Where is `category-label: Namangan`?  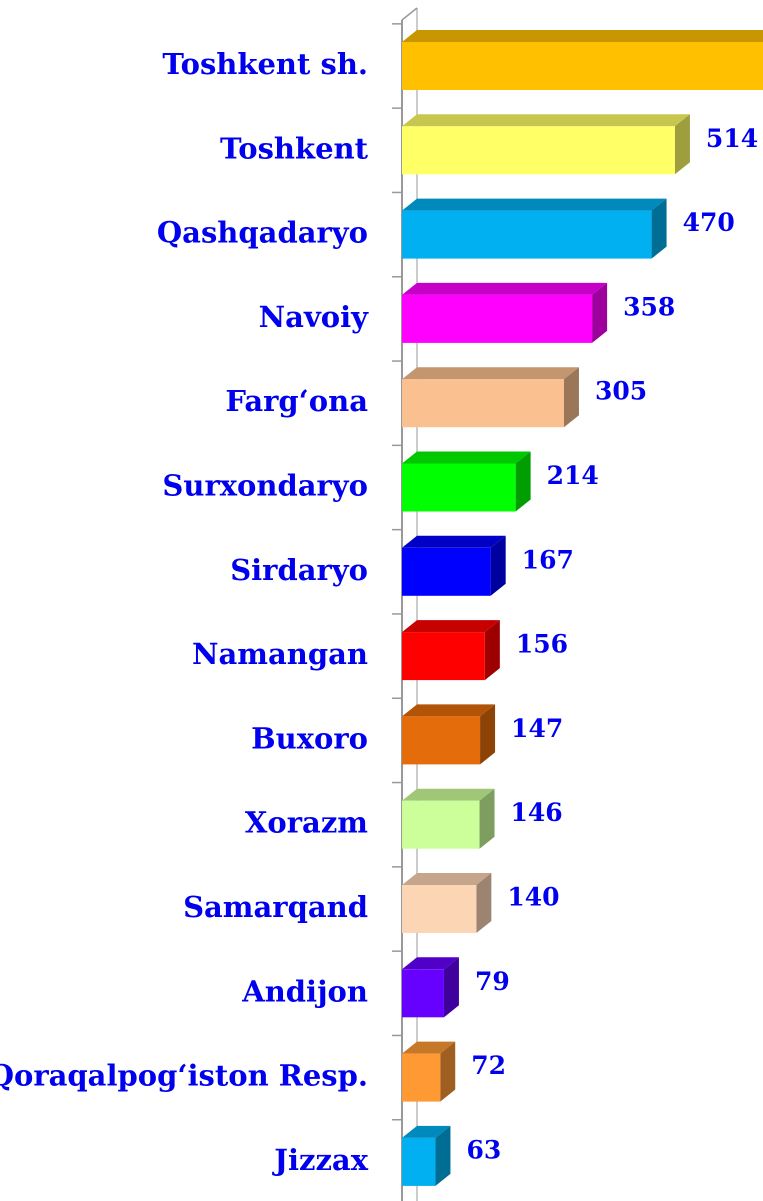
category-label: Namangan is located at coordinates (280, 654).